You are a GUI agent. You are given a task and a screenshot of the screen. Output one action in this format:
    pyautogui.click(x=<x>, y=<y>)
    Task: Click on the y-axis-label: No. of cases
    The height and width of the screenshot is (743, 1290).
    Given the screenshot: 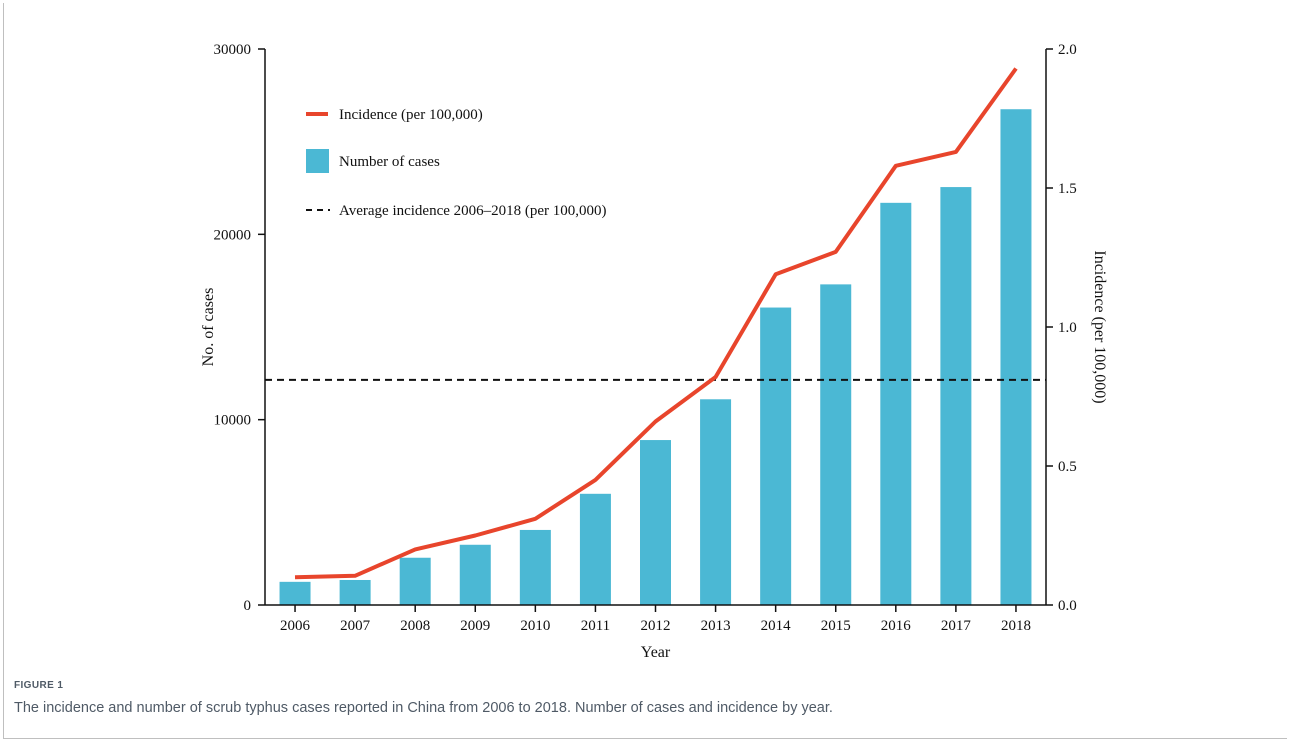 What is the action you would take?
    pyautogui.click(x=208, y=327)
    